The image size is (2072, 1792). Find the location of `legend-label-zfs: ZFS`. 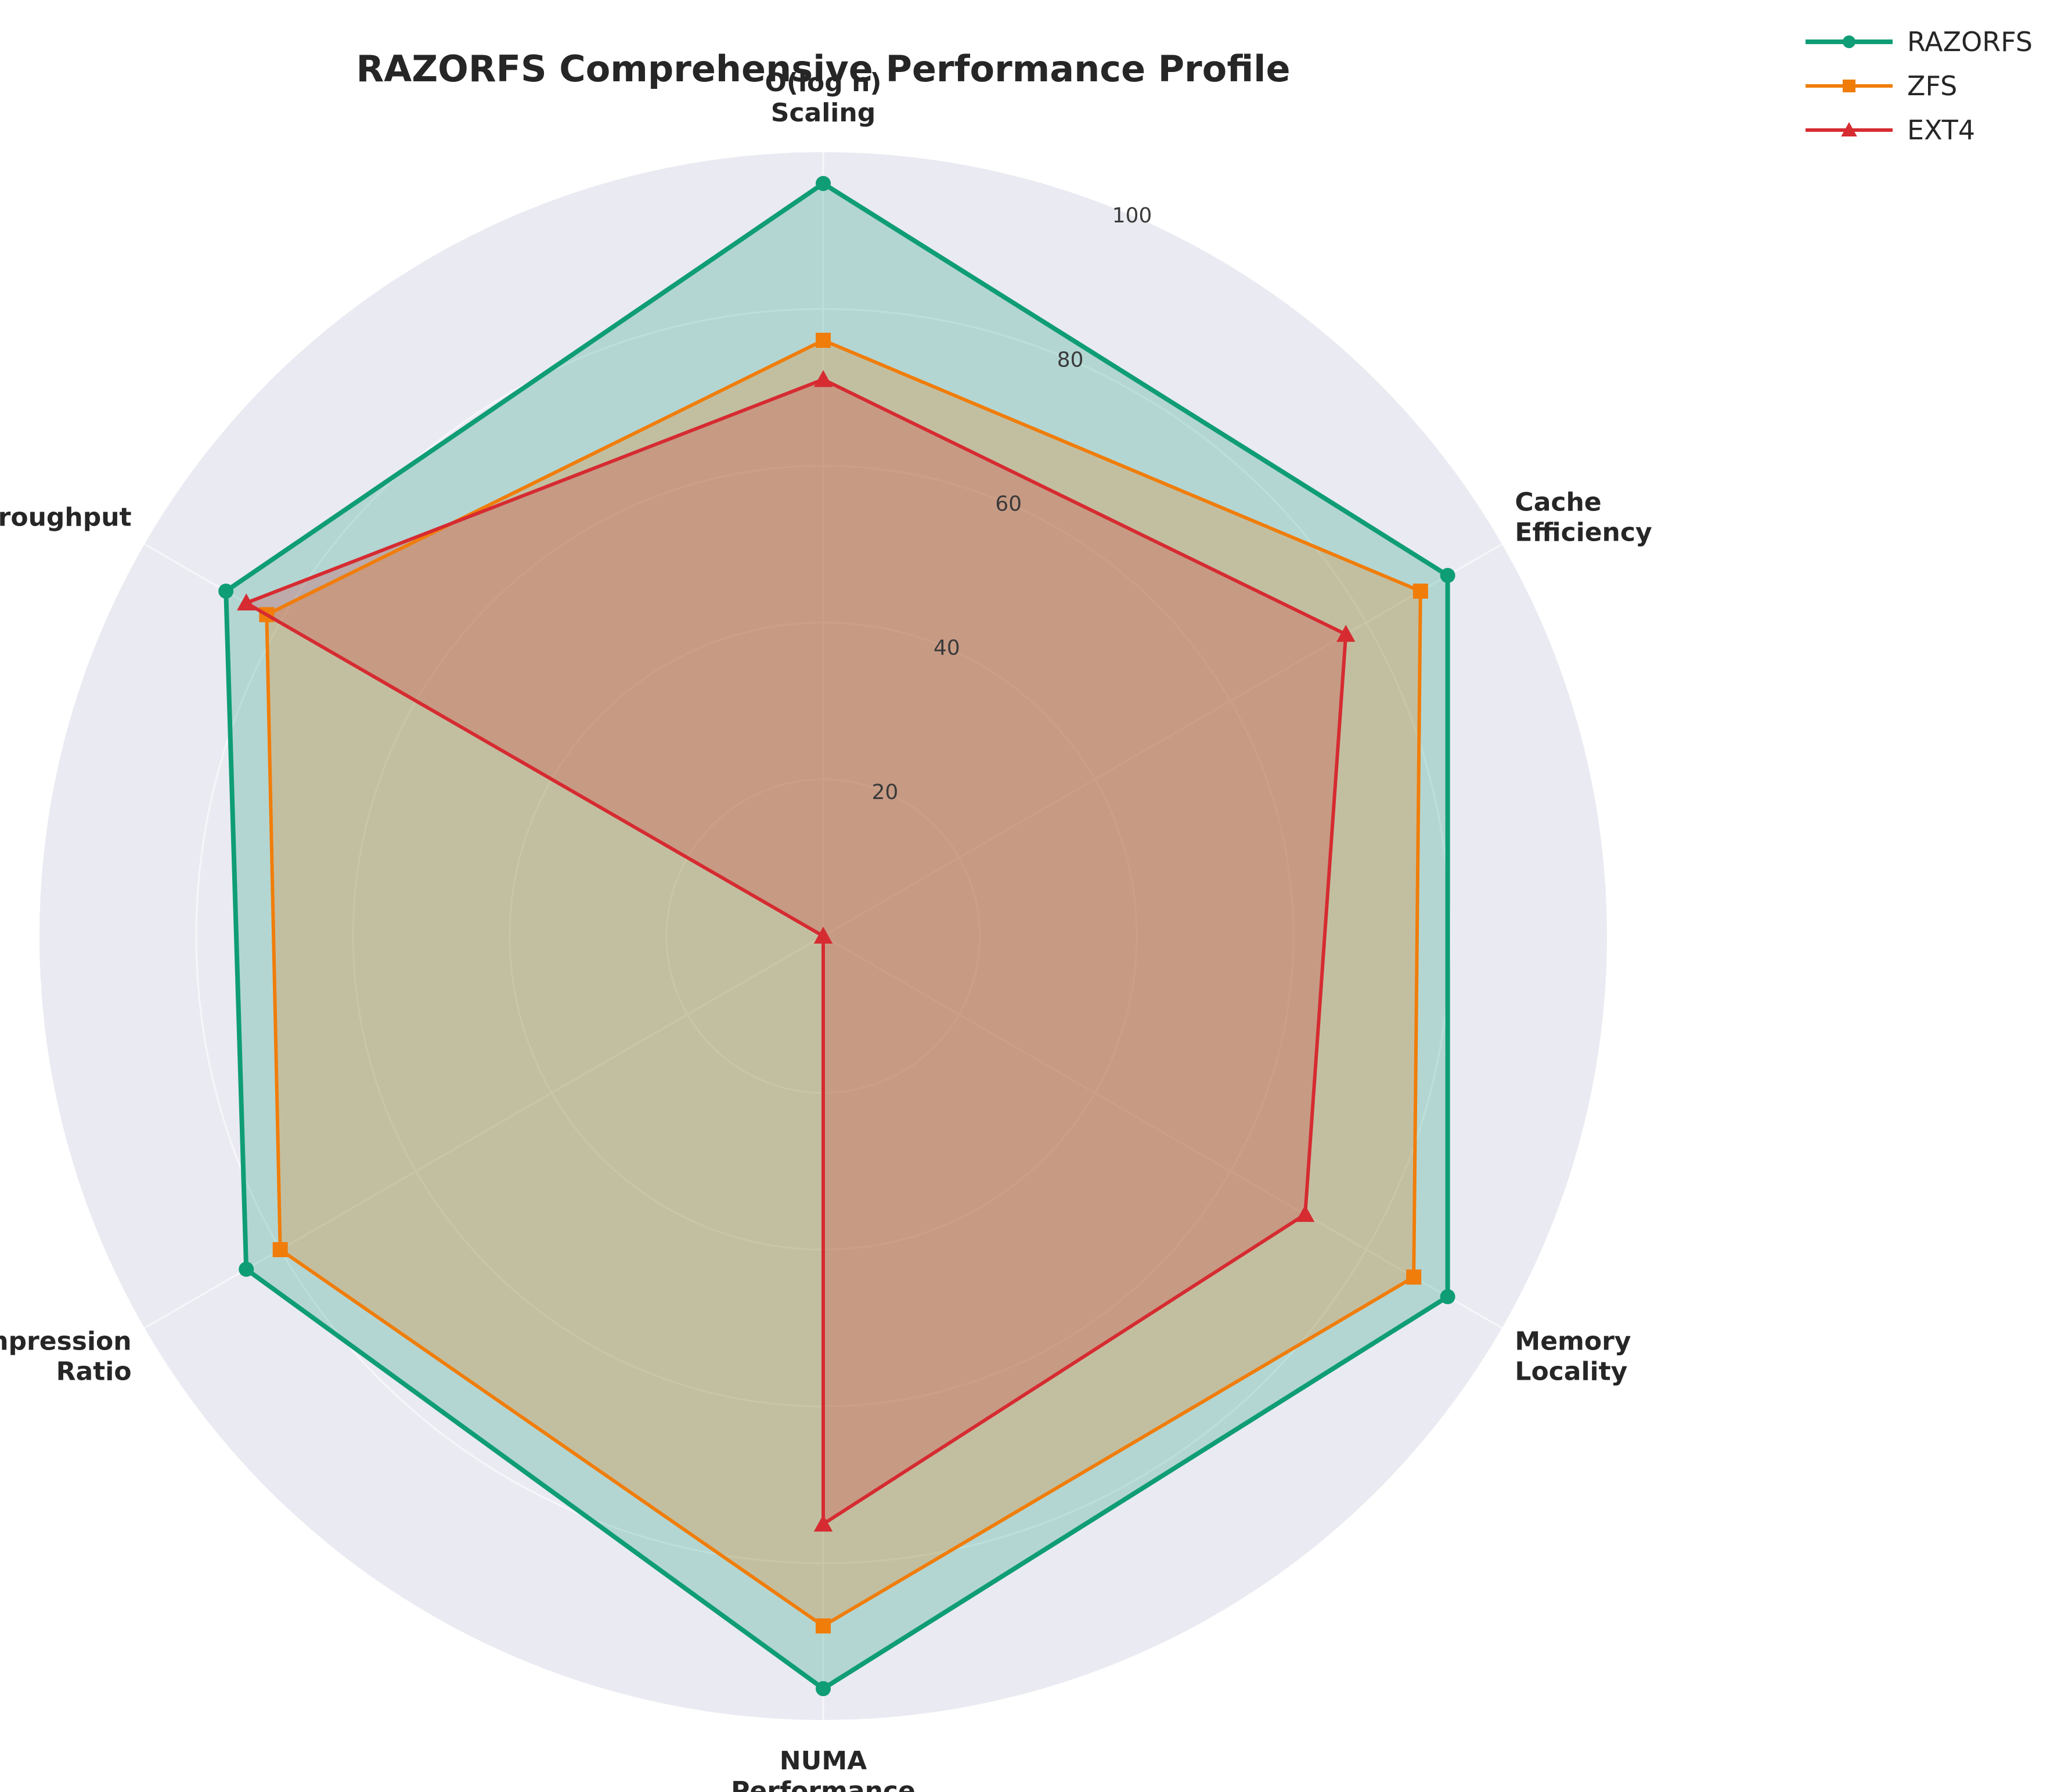

legend-label-zfs: ZFS is located at coordinates (1932, 86).